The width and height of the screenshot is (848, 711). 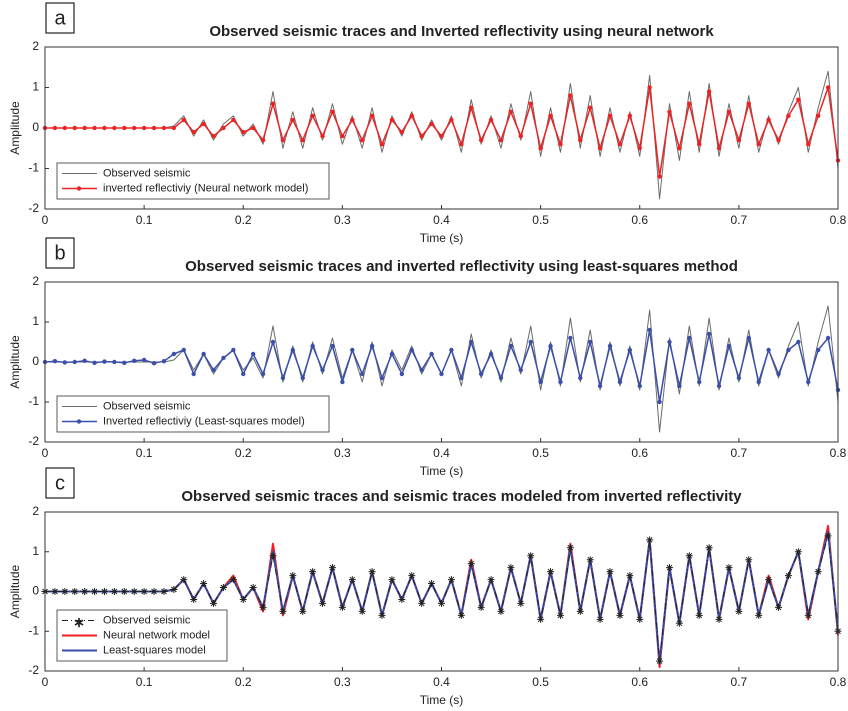 What do you see at coordinates (59, 253) in the screenshot?
I see `panel-label: b` at bounding box center [59, 253].